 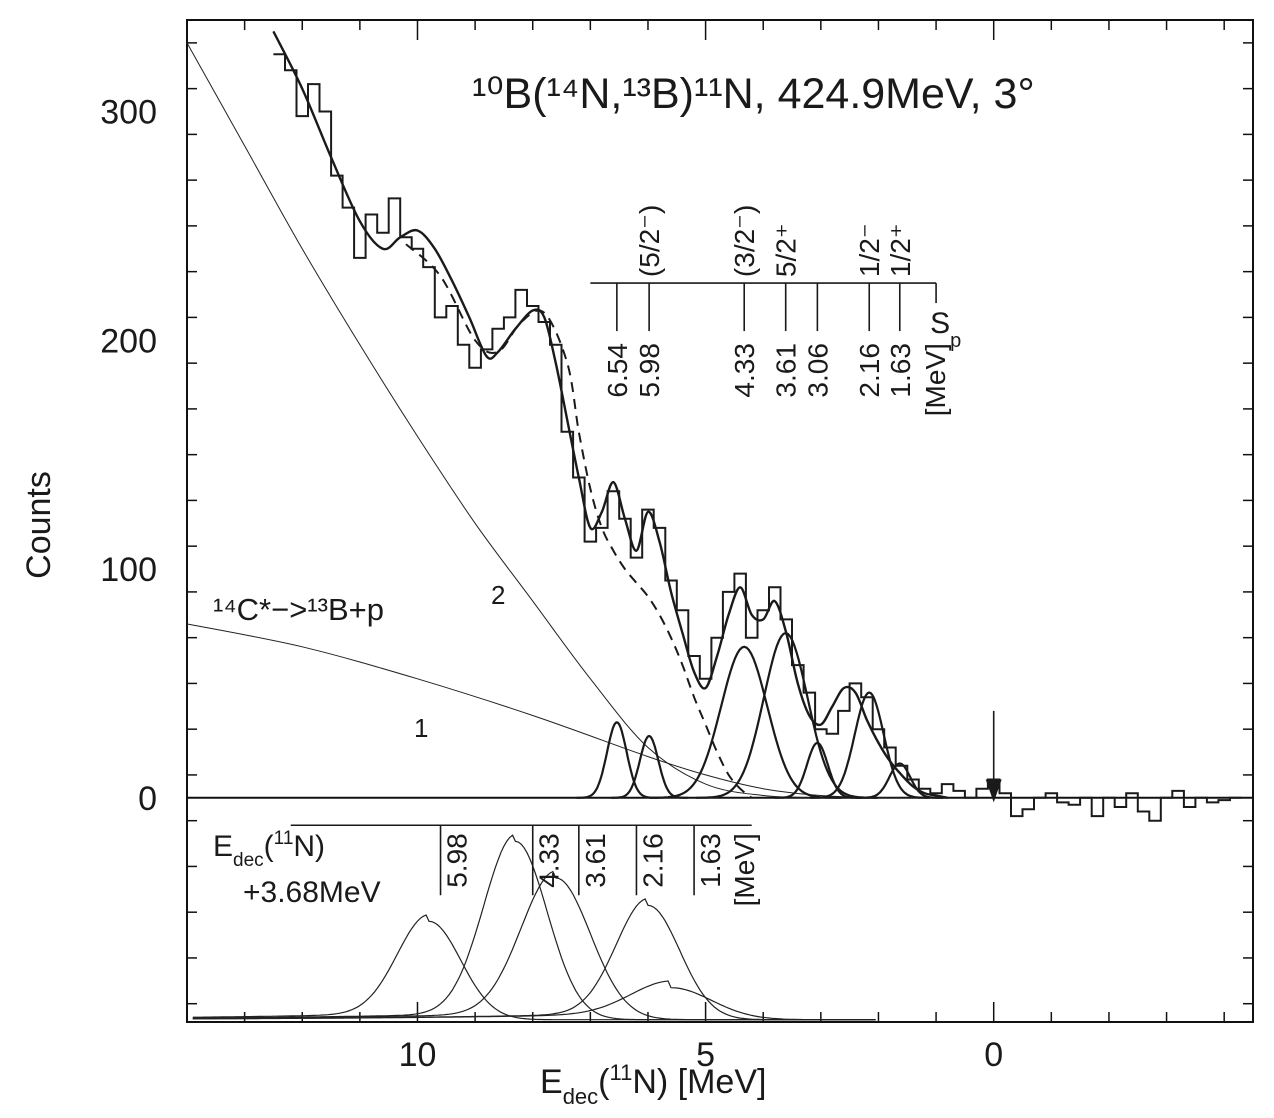 What do you see at coordinates (223, 846) in the screenshot?
I see `edec-label-main: E` at bounding box center [223, 846].